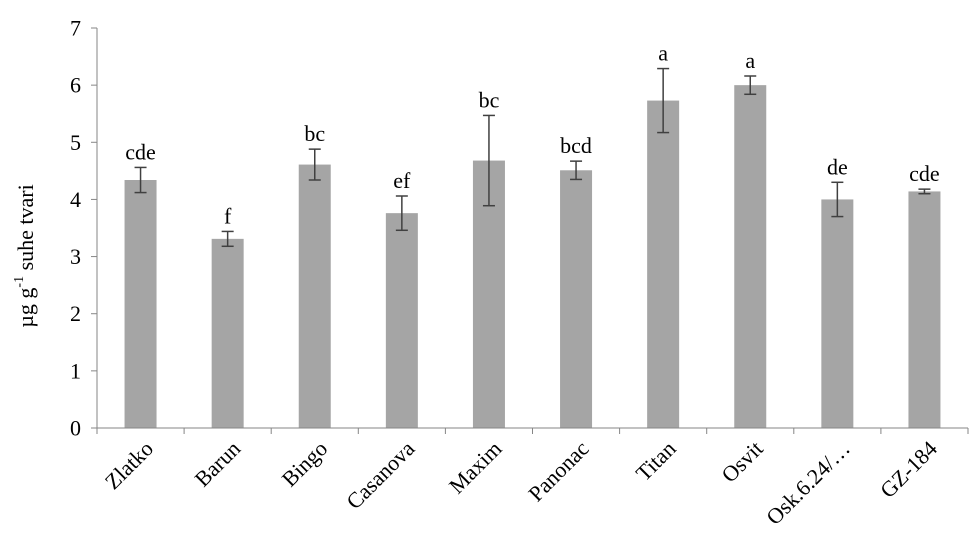 The image size is (978, 541). I want to click on x-category-label: Barun, so click(217, 464).